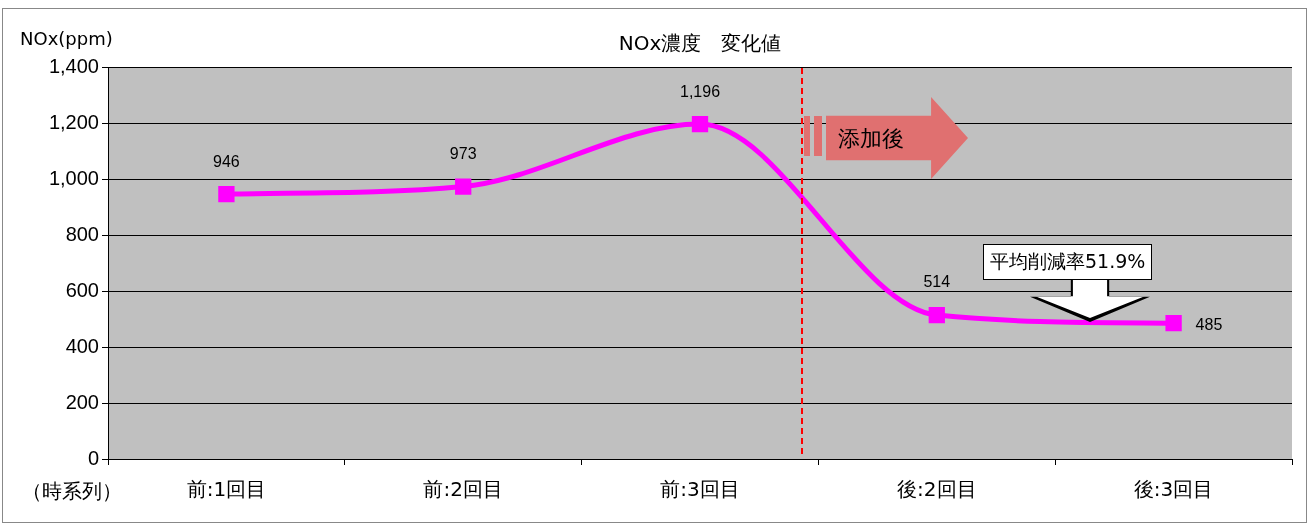 This screenshot has width=1311, height=529. I want to click on data-label: 946, so click(226, 161).